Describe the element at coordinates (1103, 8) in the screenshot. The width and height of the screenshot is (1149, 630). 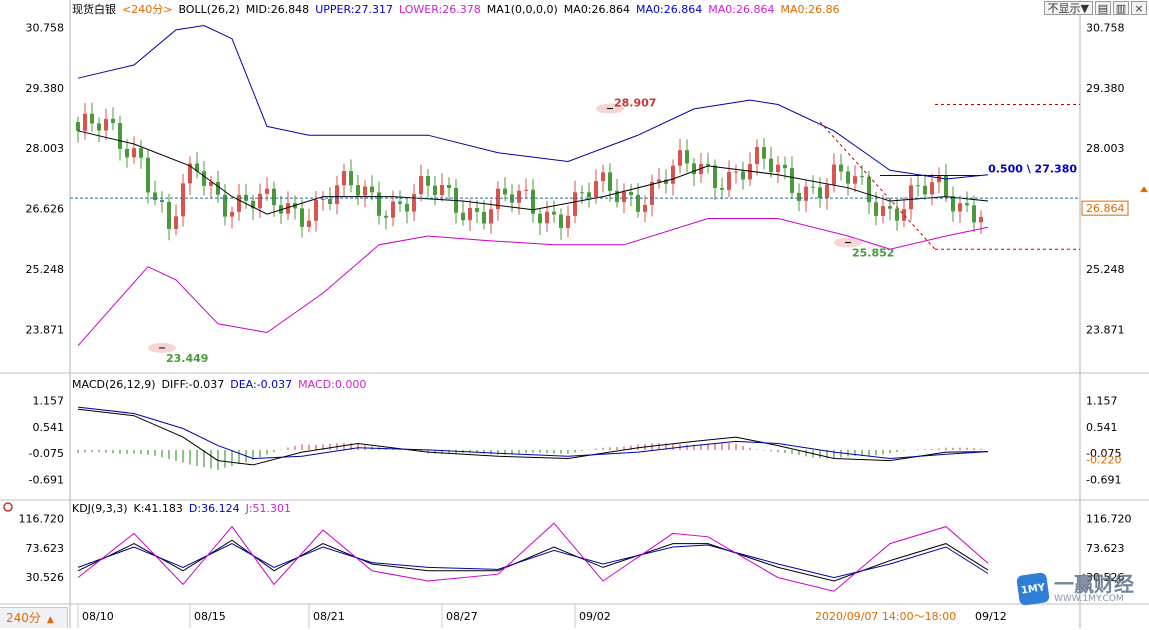
I see `chart-settings-icon: ▤` at that location.